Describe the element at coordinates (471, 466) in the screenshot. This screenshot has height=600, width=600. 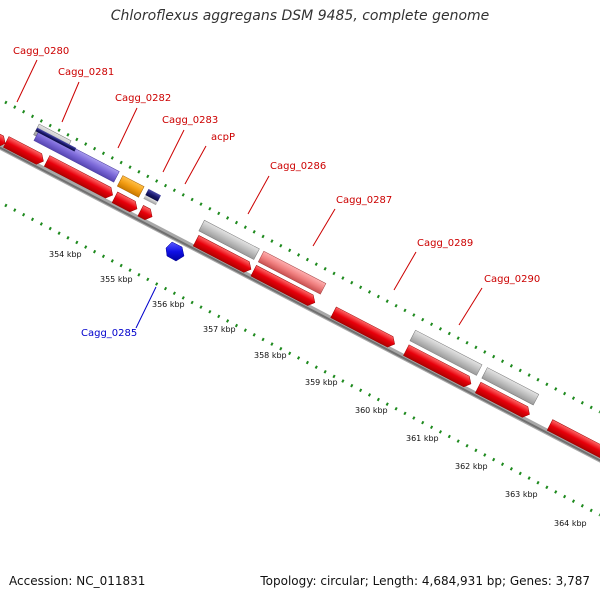
I see `tick-label: 362 kbp` at that location.